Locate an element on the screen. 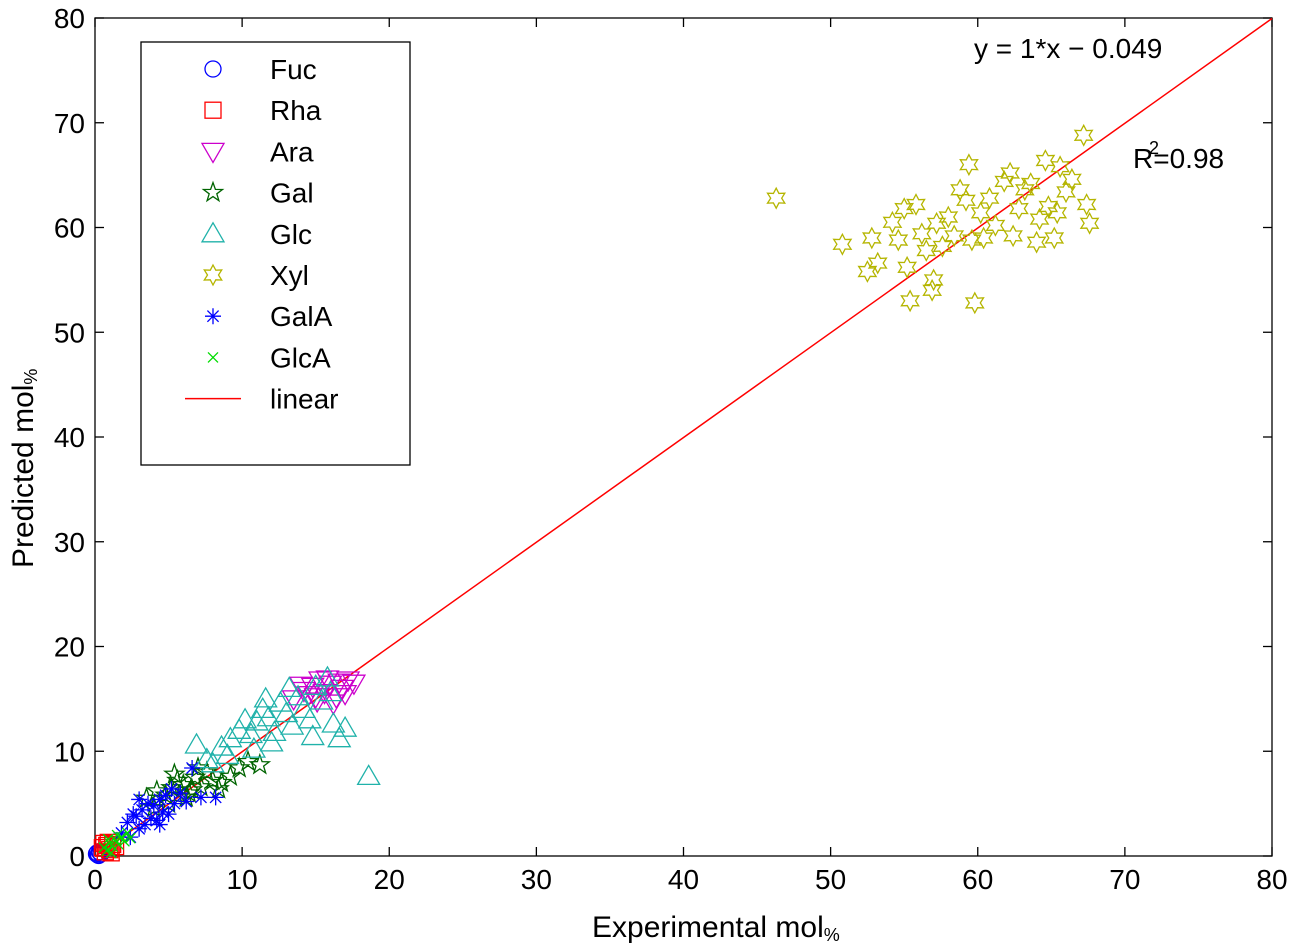 This screenshot has width=1300, height=950. x-tick-label: 20 is located at coordinates (389, 879).